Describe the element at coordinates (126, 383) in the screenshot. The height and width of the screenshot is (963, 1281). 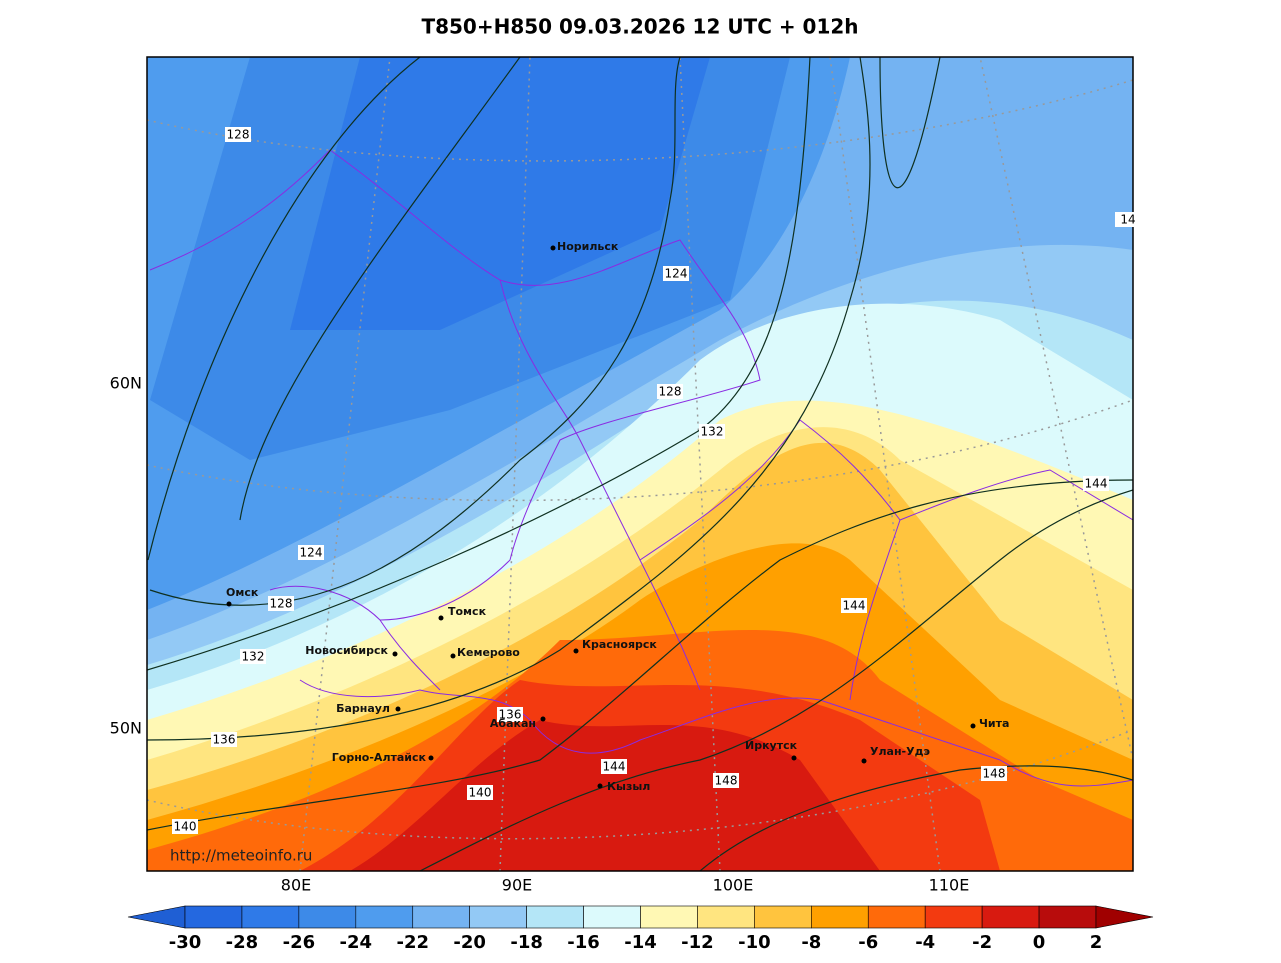
I see `latitude-label: 60N` at that location.